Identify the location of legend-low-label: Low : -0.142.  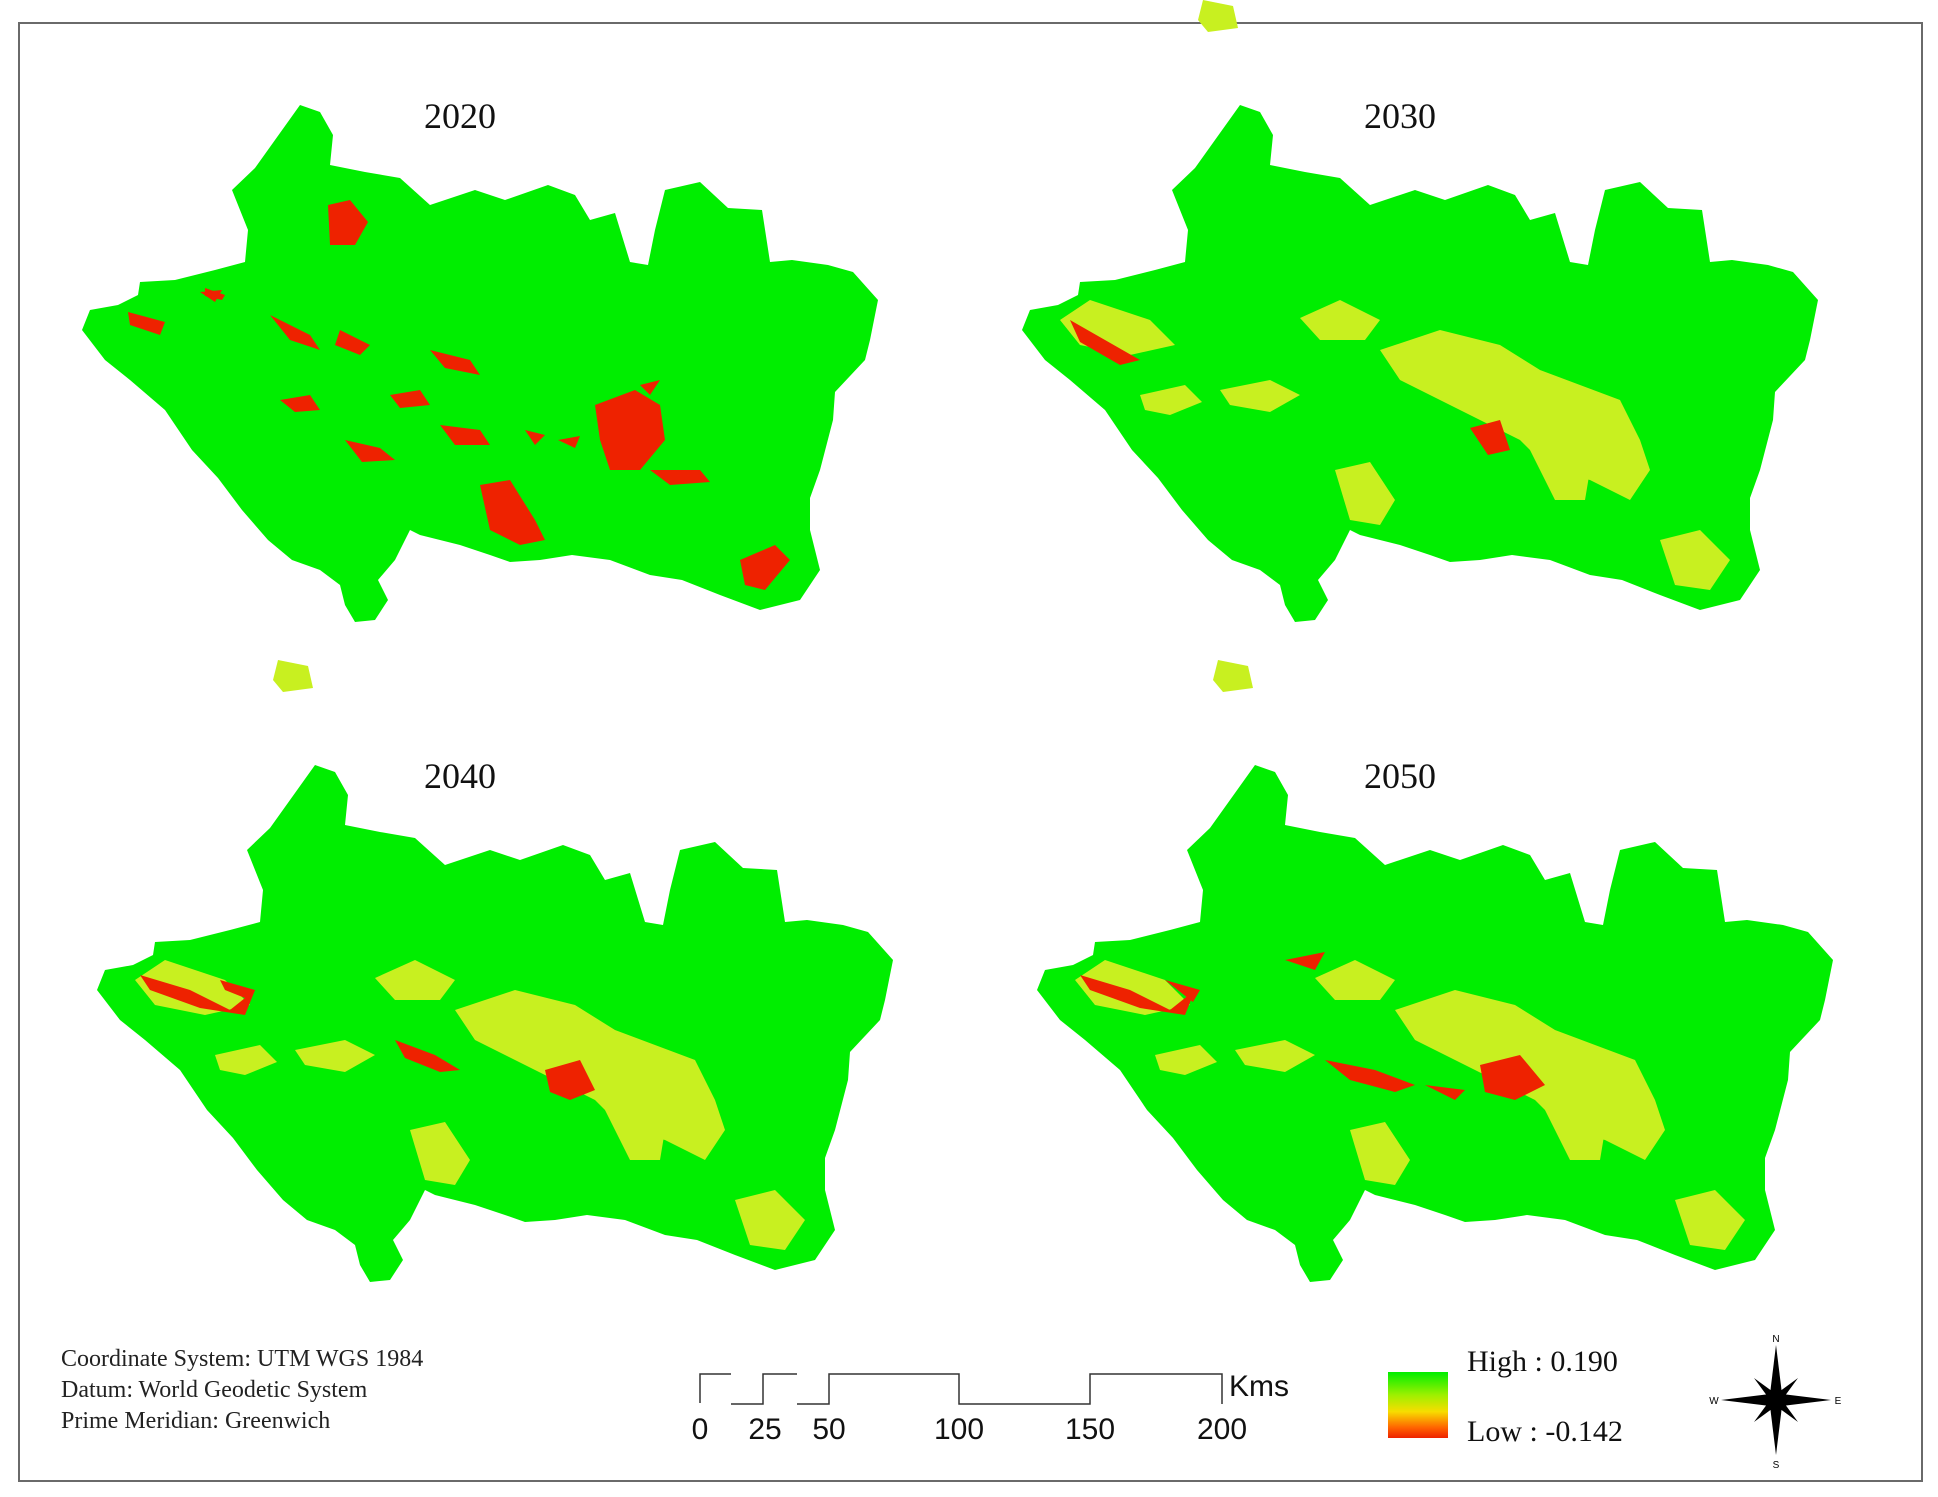
(1545, 1431).